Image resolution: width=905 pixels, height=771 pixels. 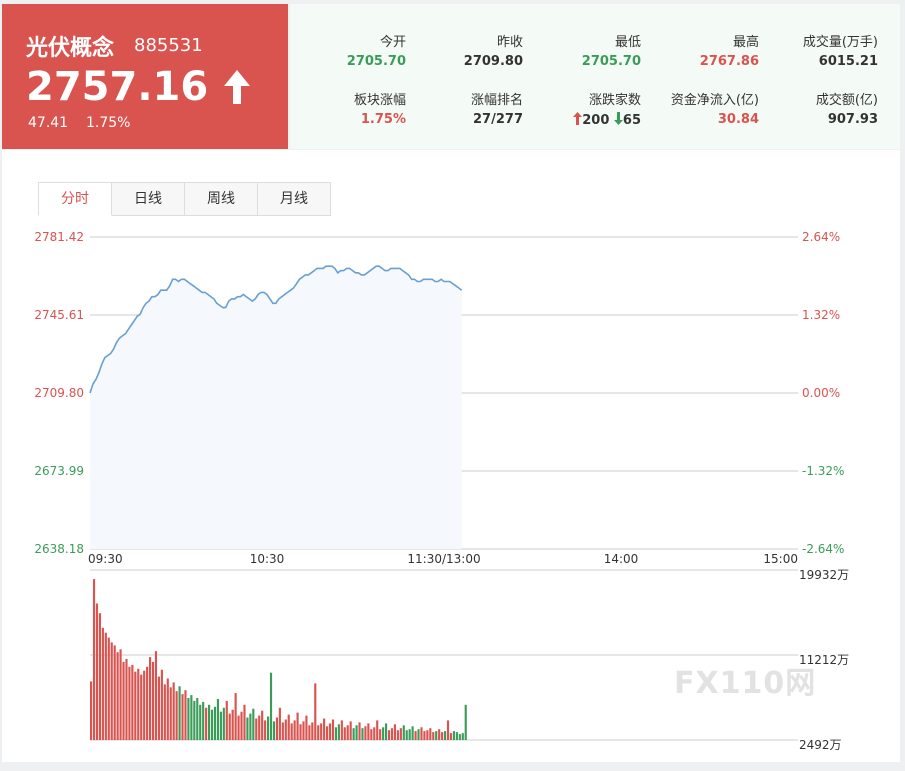 What do you see at coordinates (578, 118) in the screenshot?
I see `arrow-up-icon` at bounding box center [578, 118].